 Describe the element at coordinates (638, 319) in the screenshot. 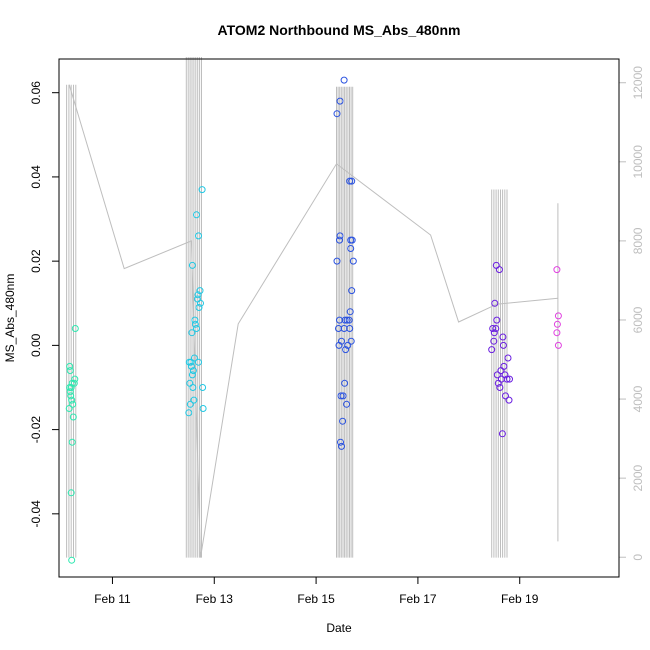

I see `y2-tick-label-4: 6000` at that location.